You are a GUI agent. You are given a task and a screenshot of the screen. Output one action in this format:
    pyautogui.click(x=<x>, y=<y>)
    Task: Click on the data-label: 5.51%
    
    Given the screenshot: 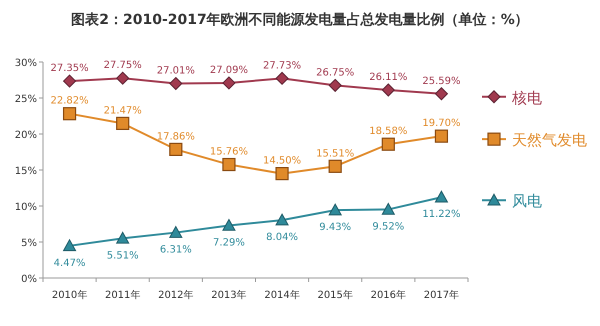 What is the action you would take?
    pyautogui.click(x=122, y=256)
    